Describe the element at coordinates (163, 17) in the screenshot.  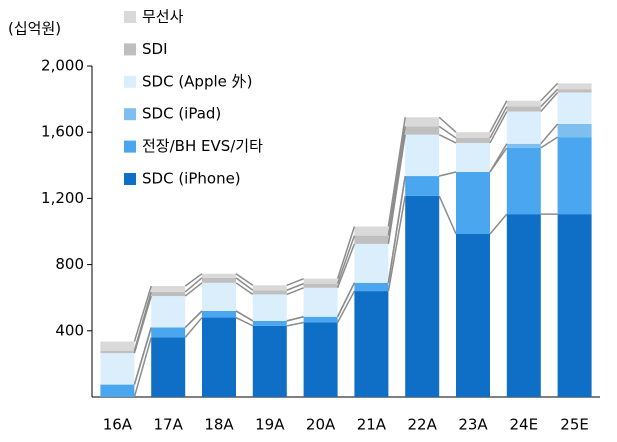
I see `legend-label: 무선사` at that location.